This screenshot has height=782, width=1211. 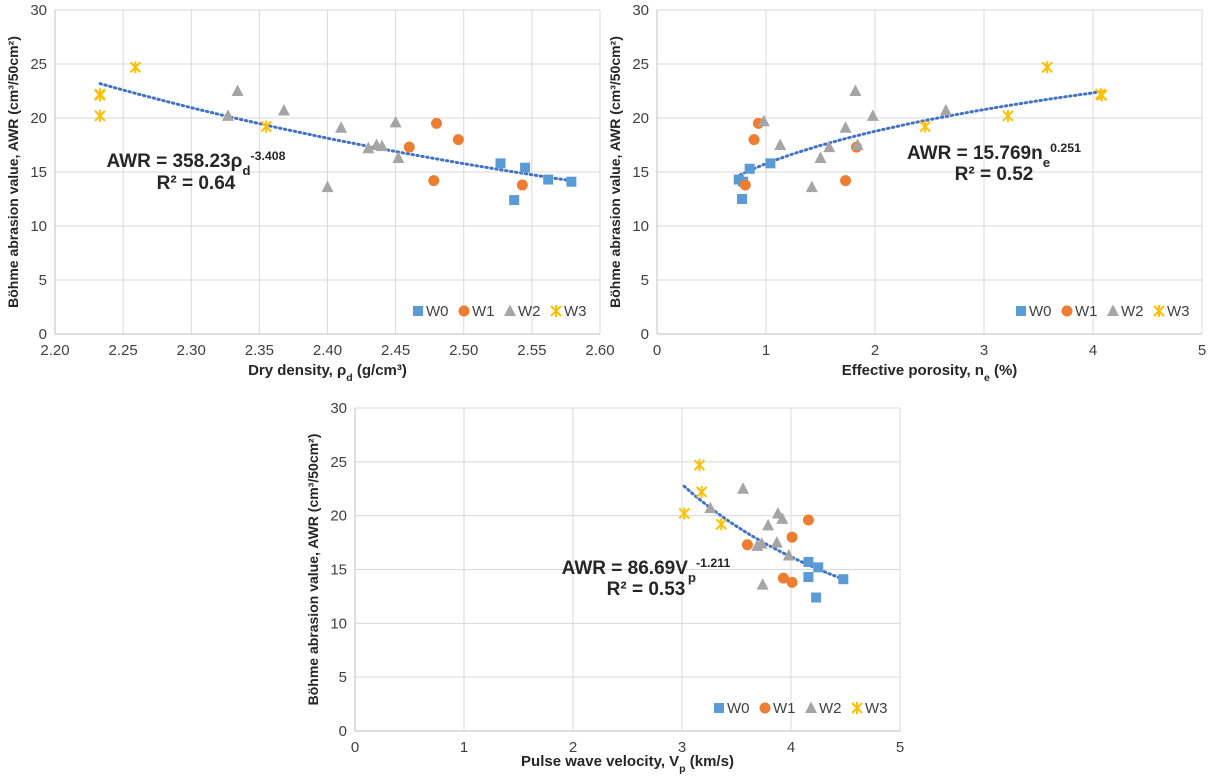 I want to click on x-tick-label: 2.60, so click(x=599, y=350).